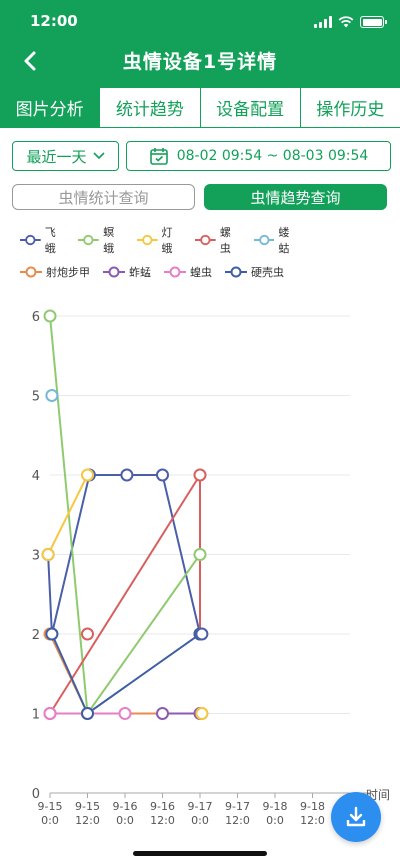 This screenshot has width=400, height=865. What do you see at coordinates (295, 197) in the screenshot?
I see `tab-pest-trend-query: 虫情趋势查询` at bounding box center [295, 197].